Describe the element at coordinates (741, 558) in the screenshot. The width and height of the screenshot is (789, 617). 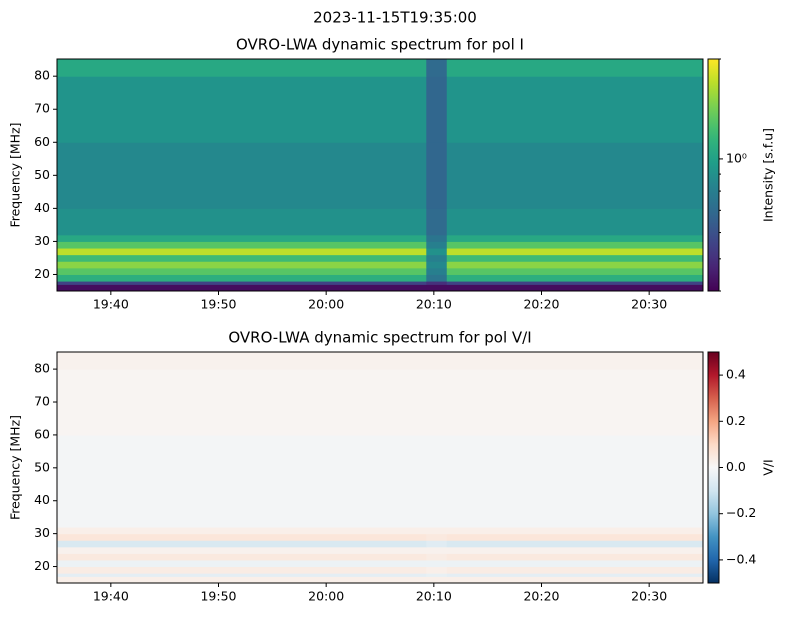
I see `colorbar-tick-label: −0.4` at that location.